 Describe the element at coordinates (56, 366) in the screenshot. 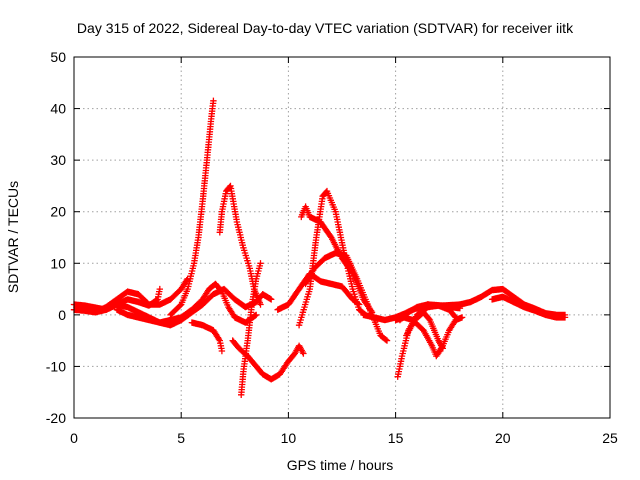

I see `y-tick-label: -10` at that location.